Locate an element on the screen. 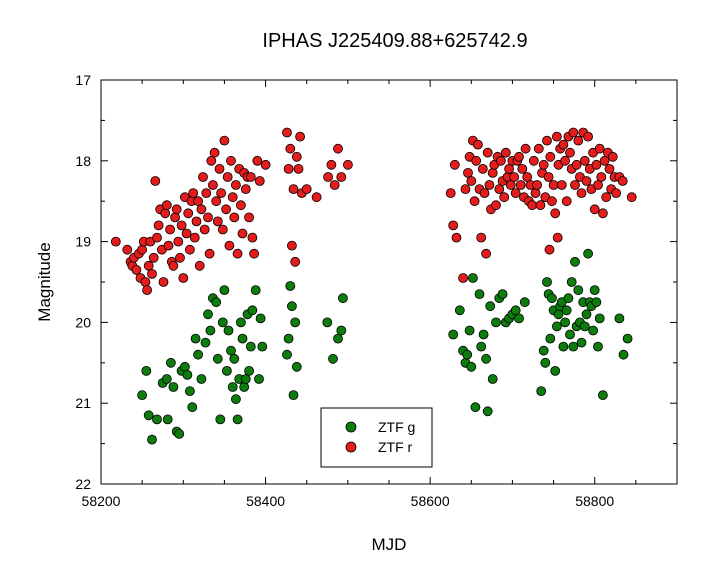 This screenshot has width=720, height=576. x-tick-label: 58200 is located at coordinates (101, 501).